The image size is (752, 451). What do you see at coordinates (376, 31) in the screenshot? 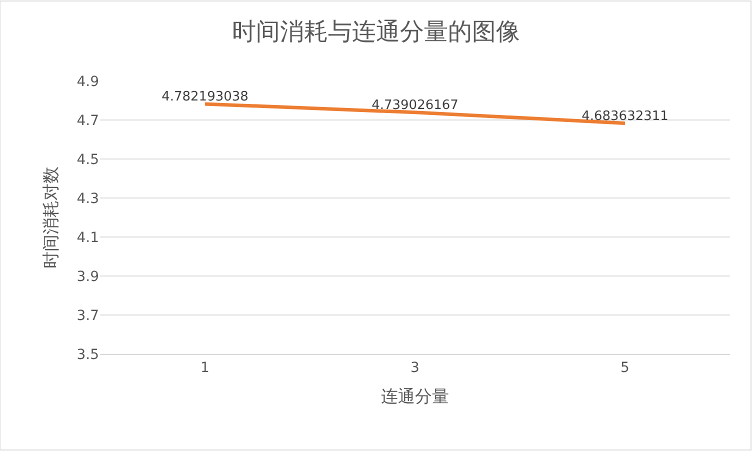
I see `chart-title: 时间消耗与连通分量的图像` at bounding box center [376, 31].